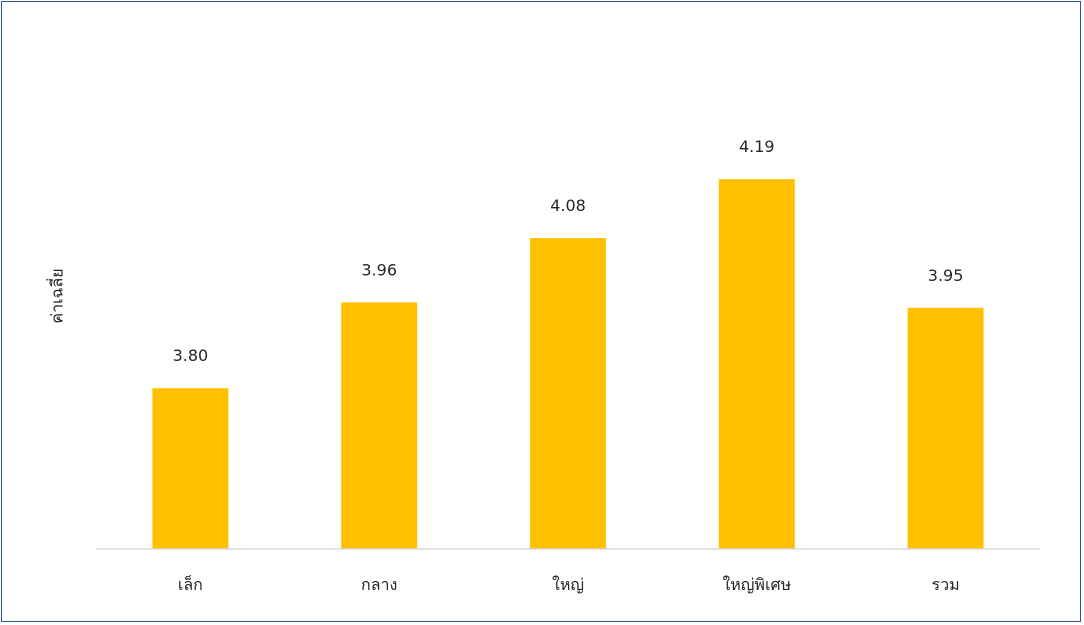  What do you see at coordinates (191, 355) in the screenshot?
I see `data-label: 3.80` at bounding box center [191, 355].